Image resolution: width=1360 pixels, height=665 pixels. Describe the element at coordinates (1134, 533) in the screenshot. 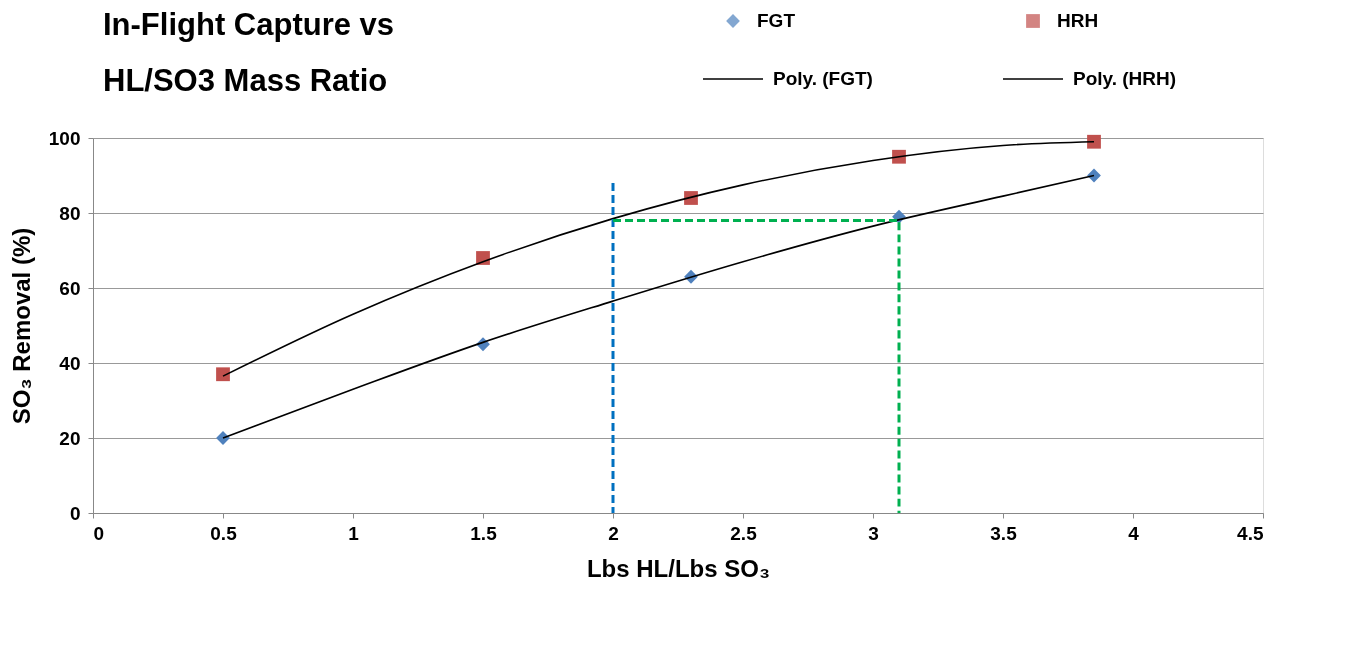

I see `x-tick-label: 4` at that location.